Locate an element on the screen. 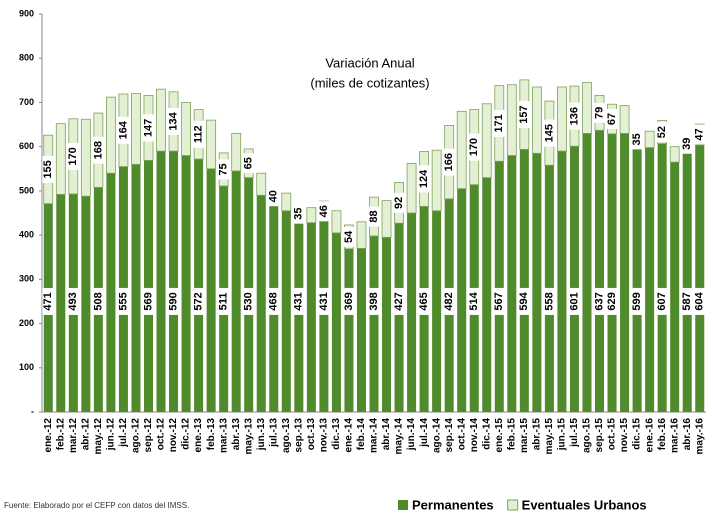 The width and height of the screenshot is (713, 516). x-tick-label: ene.-12 is located at coordinates (48, 435).